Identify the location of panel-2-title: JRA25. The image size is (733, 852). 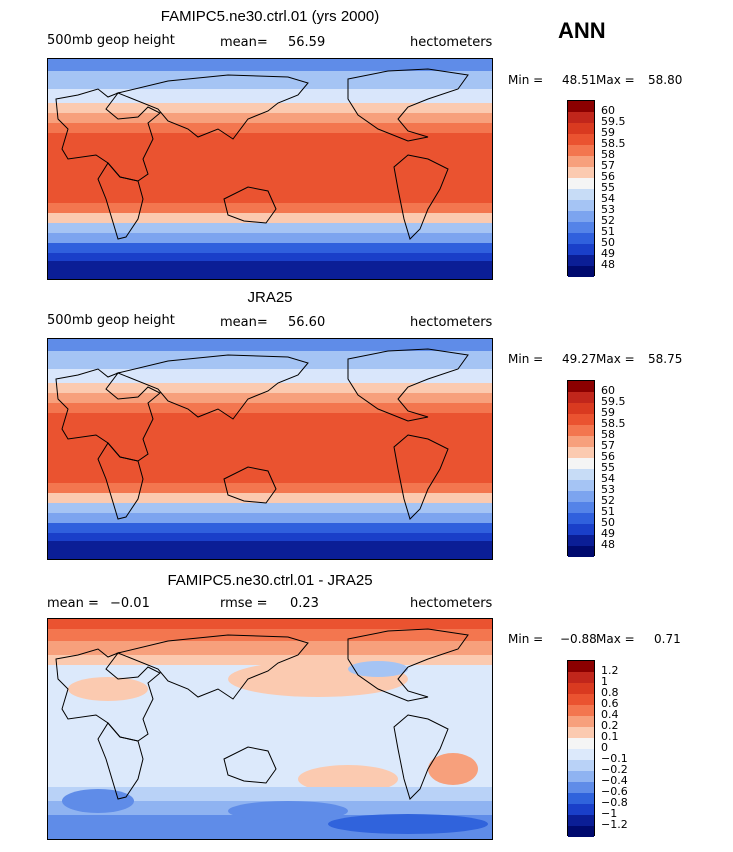
(270, 297).